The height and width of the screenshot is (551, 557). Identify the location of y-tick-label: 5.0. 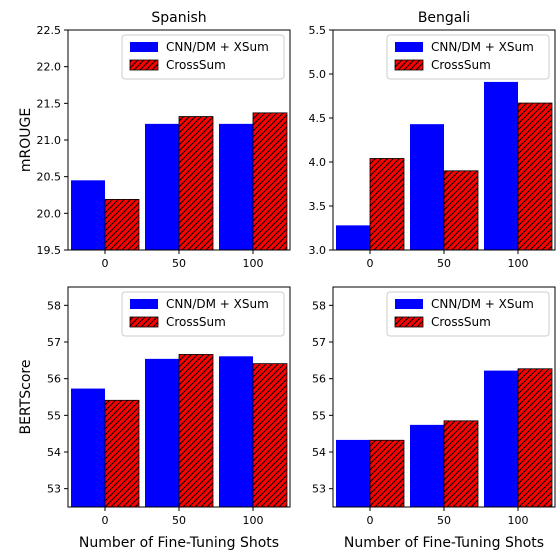
(318, 74).